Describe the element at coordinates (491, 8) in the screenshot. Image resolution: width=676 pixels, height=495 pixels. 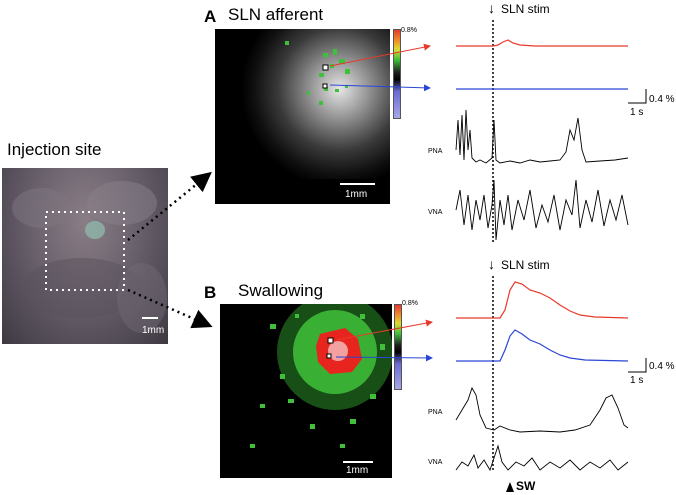
I see `panel-a-stim-arrow-icon: ↓` at that location.